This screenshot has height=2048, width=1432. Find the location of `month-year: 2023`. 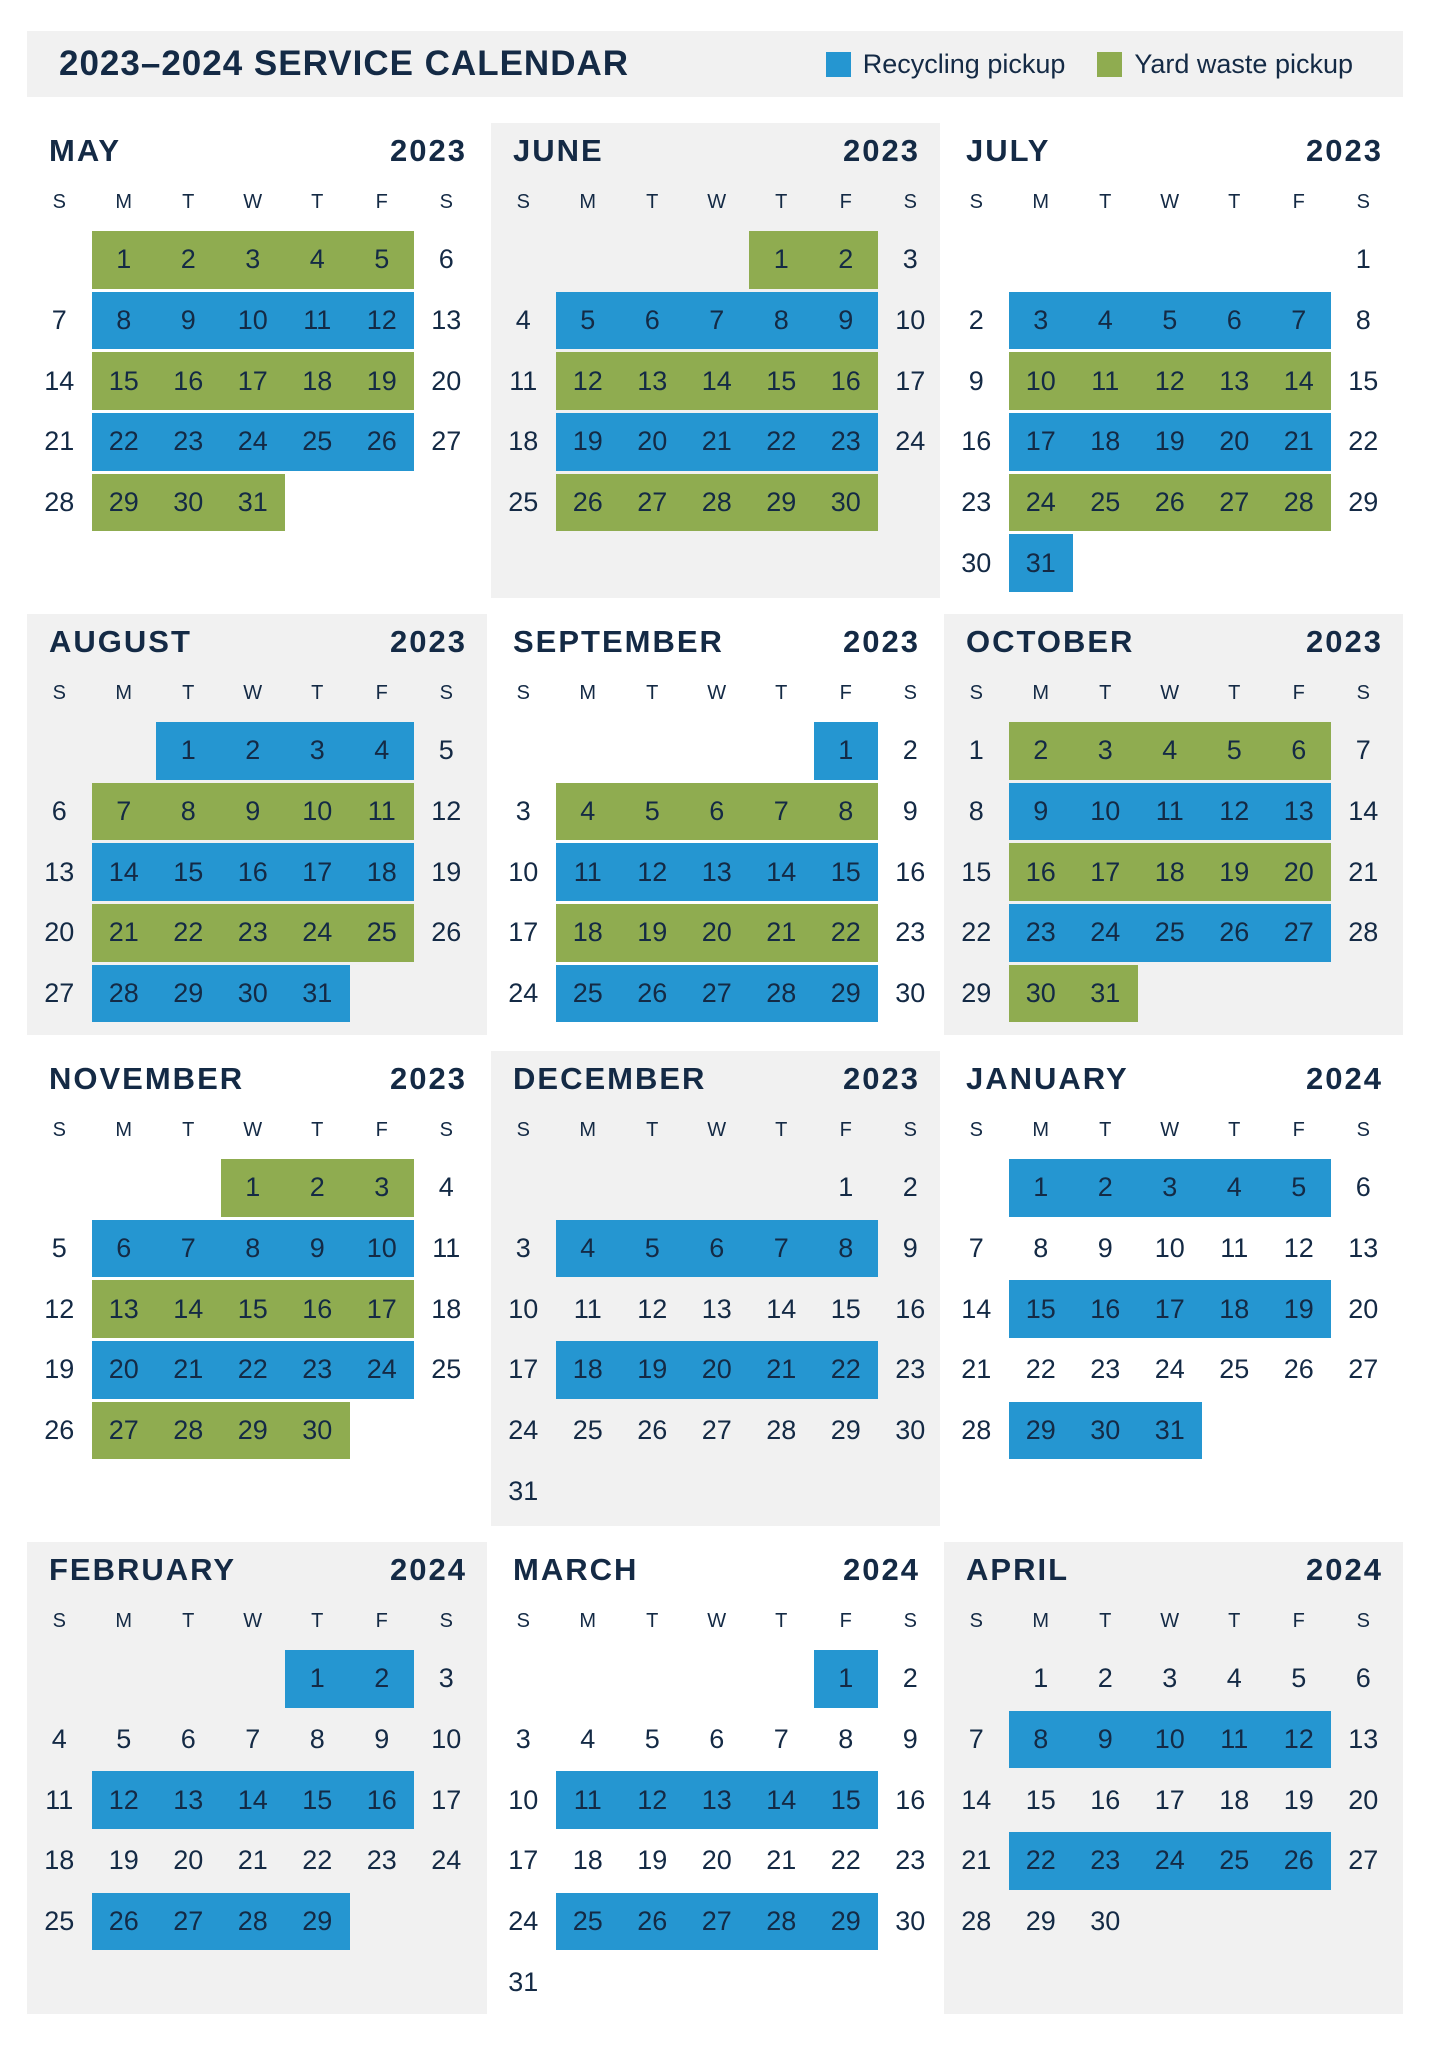

month-year: 2023 is located at coordinates (428, 150).